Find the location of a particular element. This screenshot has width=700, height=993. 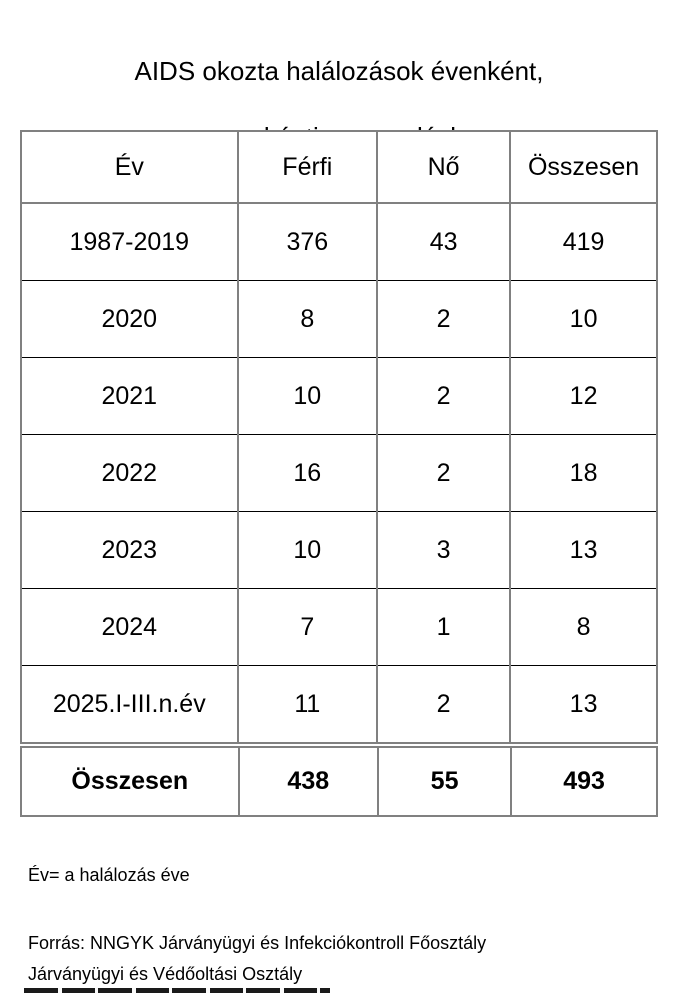

truncated-bottom-text is located at coordinates (177, 990).